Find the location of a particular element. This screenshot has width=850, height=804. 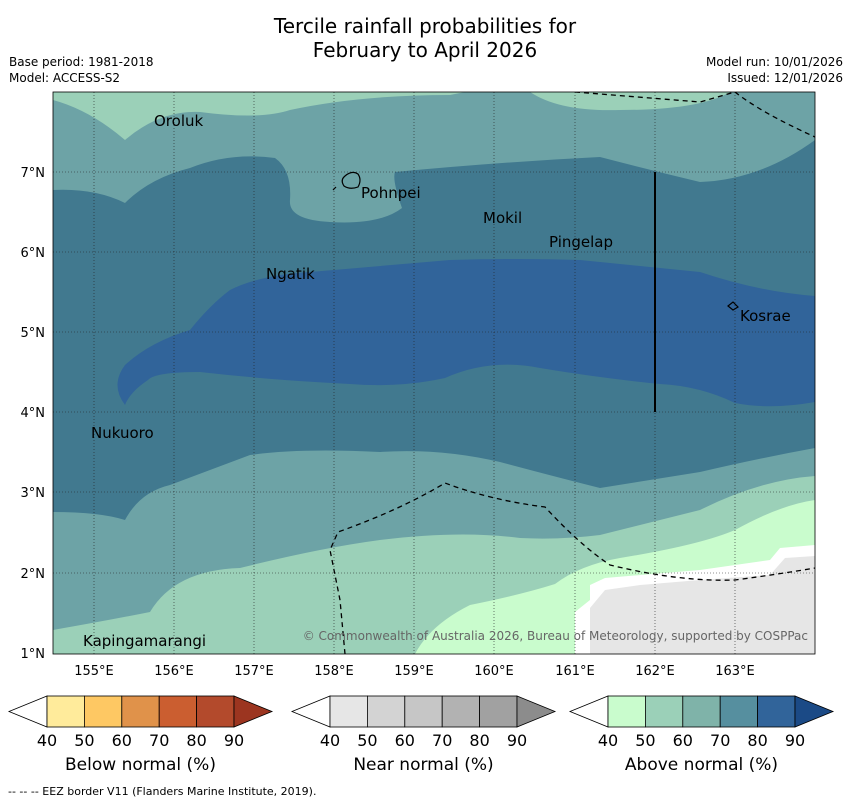

colorbar-above-normal: 40 50 60 70 80 90 is located at coordinates (701, 722).